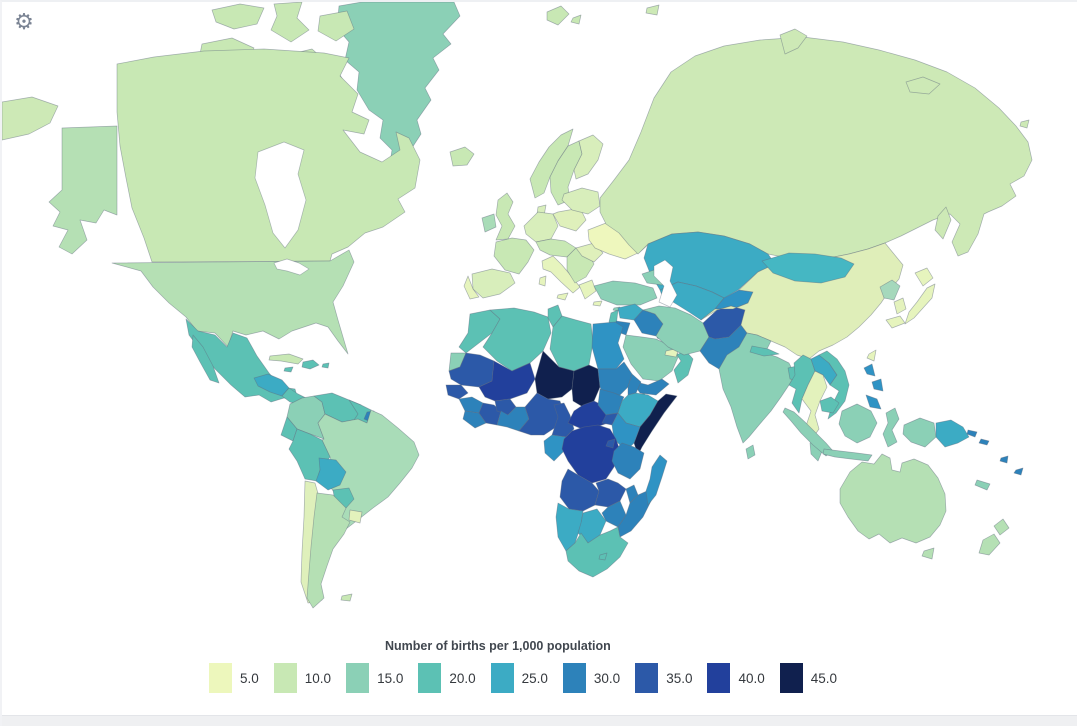 The width and height of the screenshot is (1077, 726). I want to click on country-somalia, so click(655, 424).